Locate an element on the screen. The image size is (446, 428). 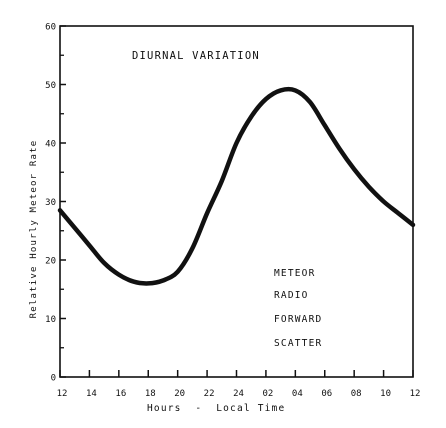
x-tick-label: 24 is located at coordinates (238, 394).